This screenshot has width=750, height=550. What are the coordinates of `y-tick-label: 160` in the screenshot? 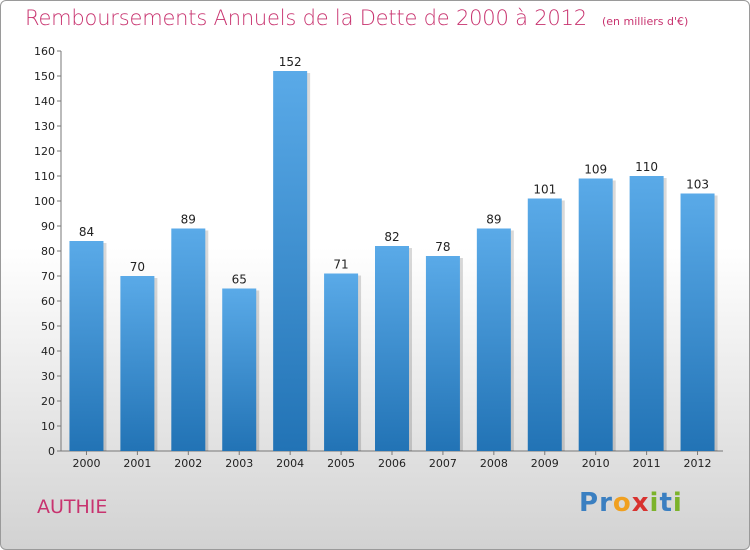 It's located at (44, 51).